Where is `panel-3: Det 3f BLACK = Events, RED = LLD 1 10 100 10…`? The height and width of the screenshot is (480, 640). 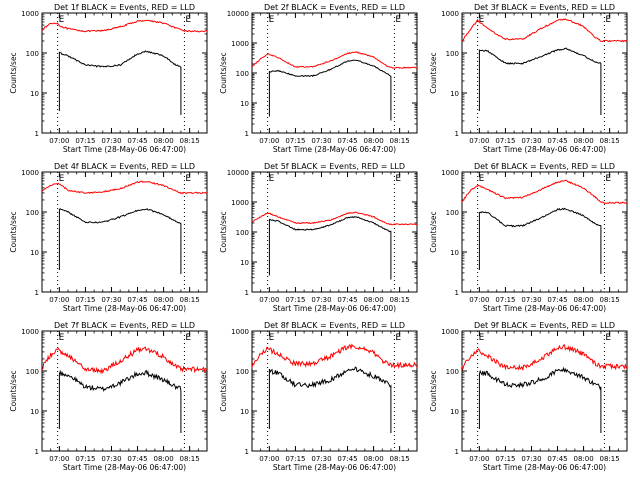 panel-3: Det 3f BLACK = Events, RED = LLD 1 10 100 10… is located at coordinates (528, 78).